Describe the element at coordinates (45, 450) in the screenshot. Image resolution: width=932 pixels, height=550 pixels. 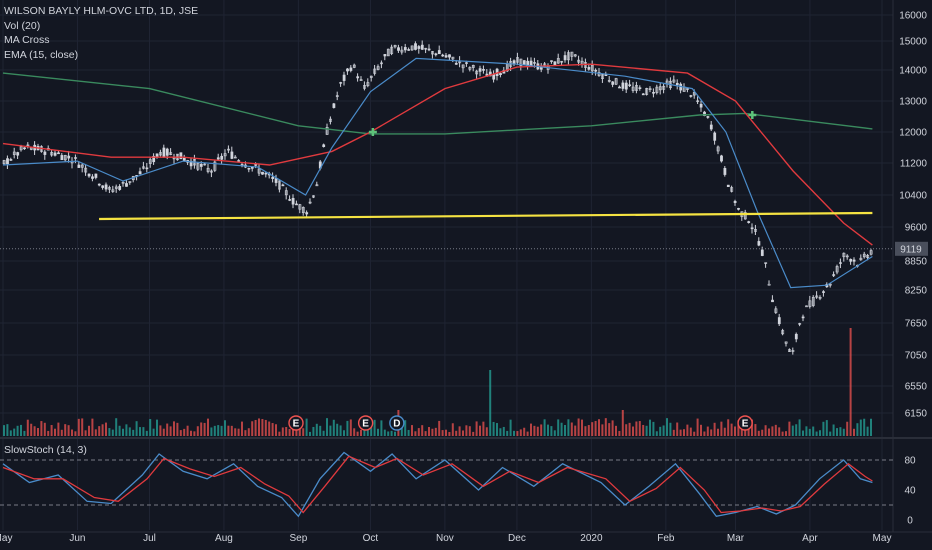
I see `oscillator-label: SlowStoch (14, 3)` at that location.